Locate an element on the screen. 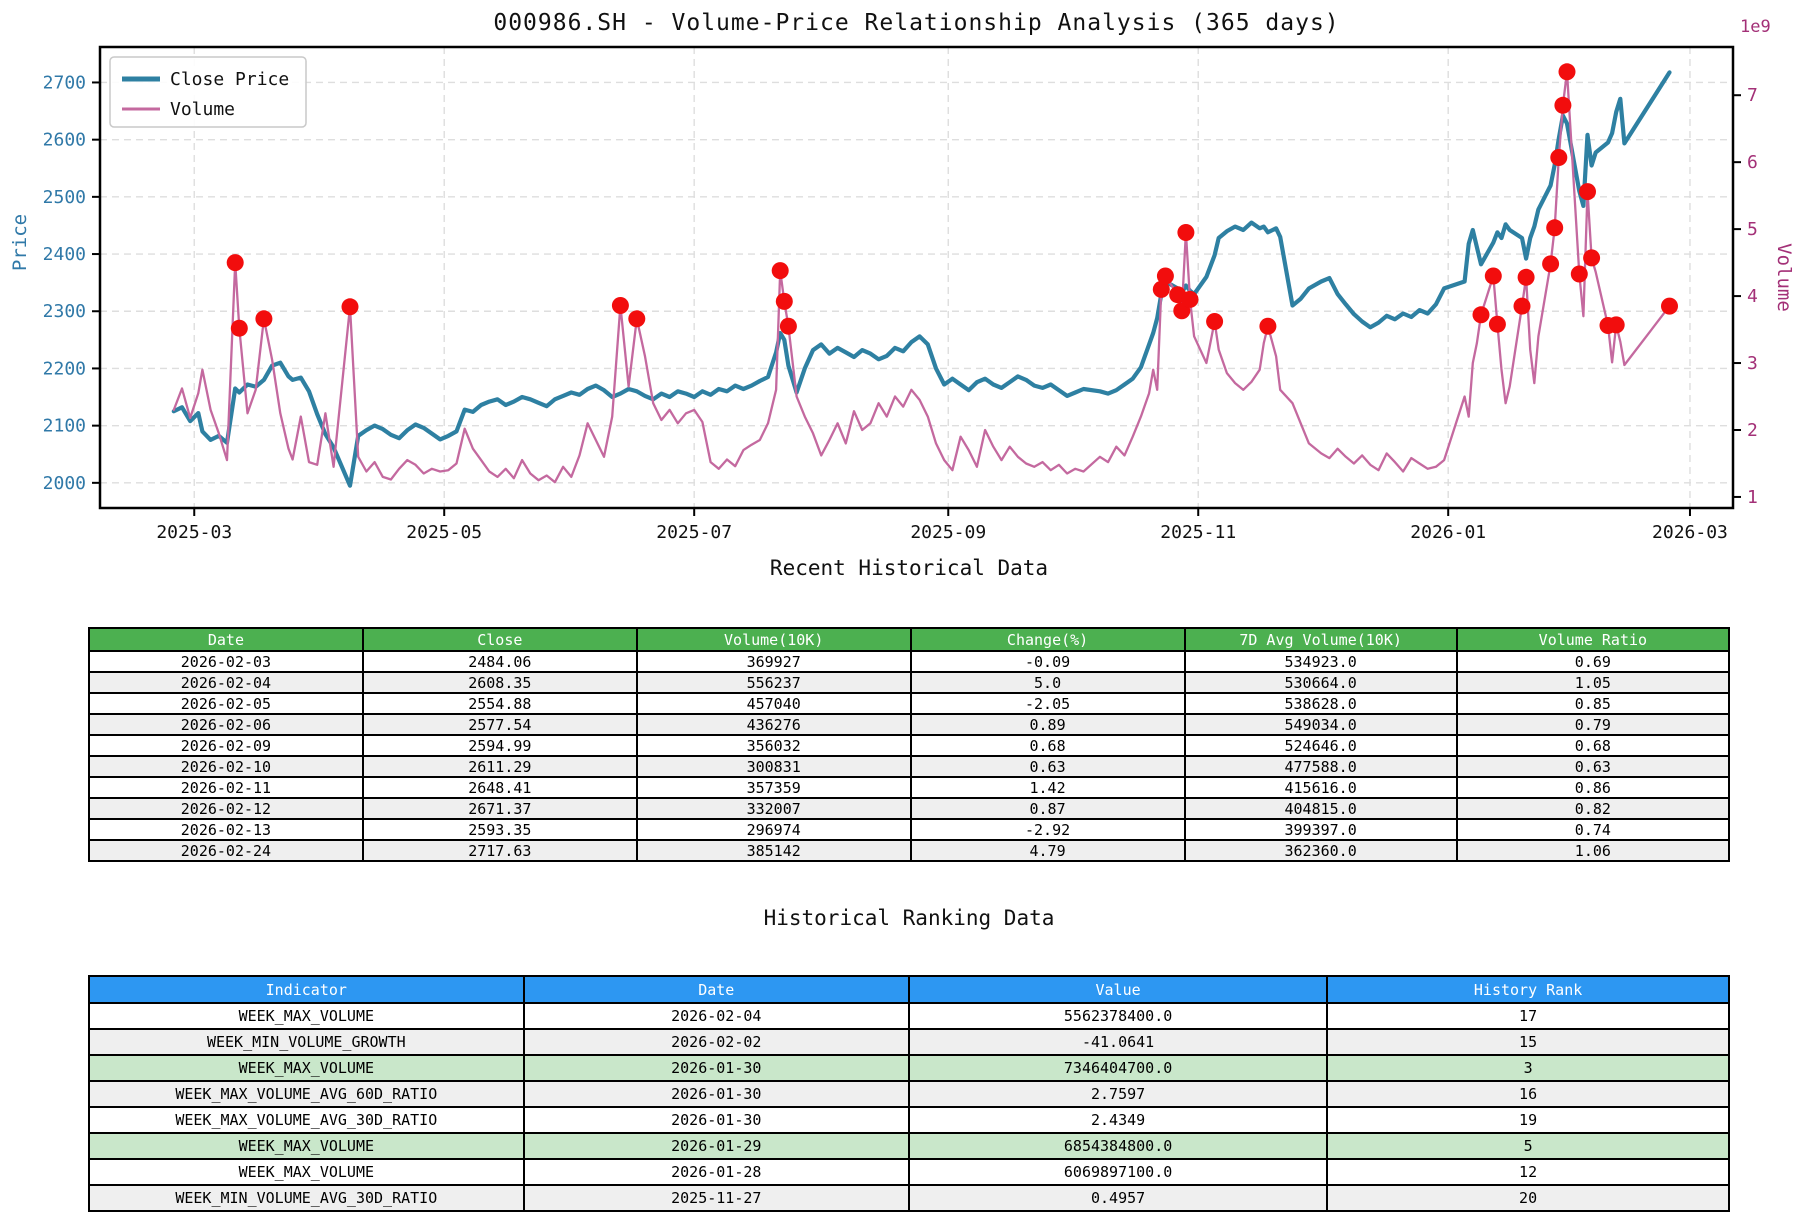 The height and width of the screenshot is (1221, 1797). table-cell: 12 is located at coordinates (1528, 1172).